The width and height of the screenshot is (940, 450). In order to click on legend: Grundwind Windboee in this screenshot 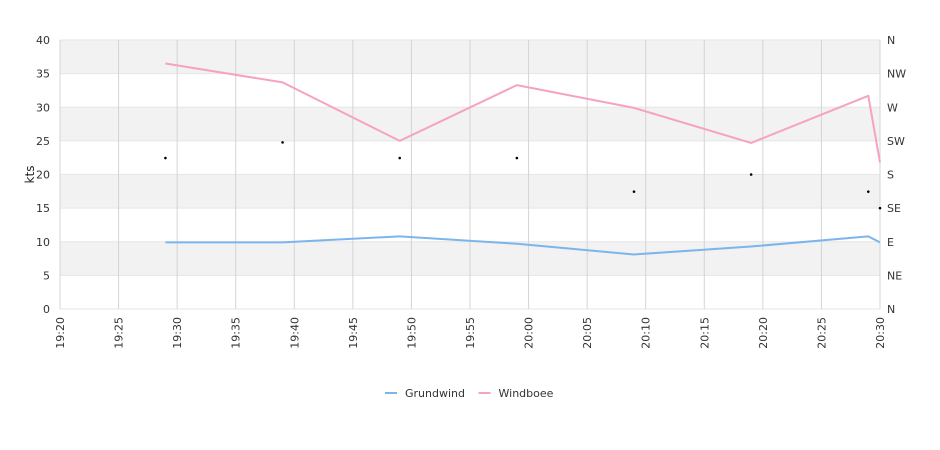, I will do `click(469, 393)`.